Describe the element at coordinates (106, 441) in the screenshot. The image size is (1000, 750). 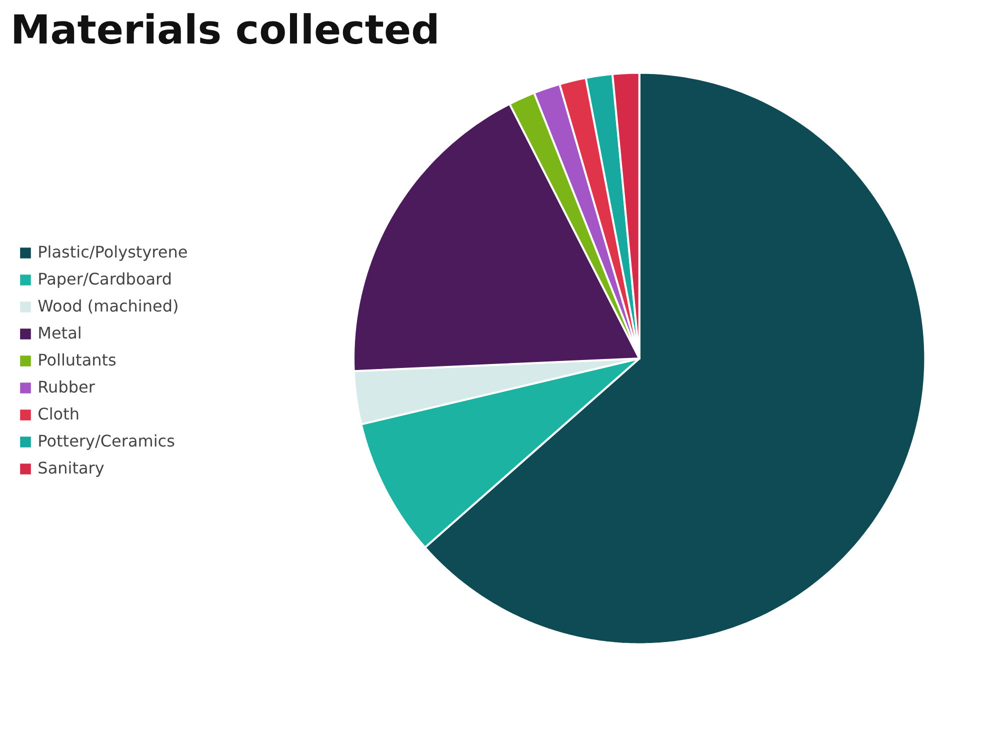
I see `legend-label: Pottery/Ceramics` at that location.